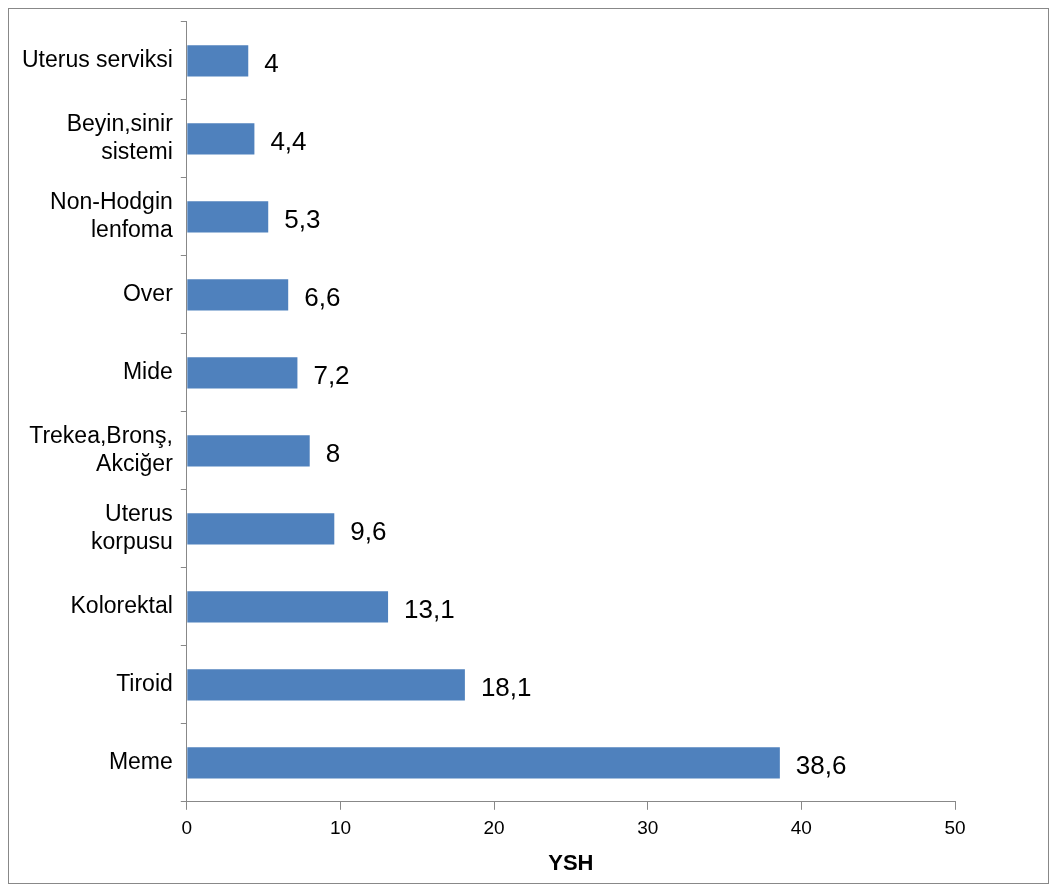 The height and width of the screenshot is (893, 1059). I want to click on x-tick-label: 50, so click(955, 828).